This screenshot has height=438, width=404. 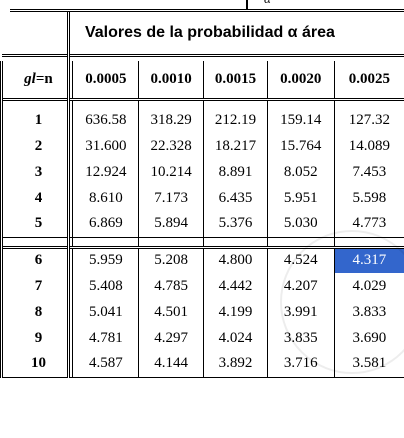 I want to click on table-cell: 4.781, so click(x=105, y=338).